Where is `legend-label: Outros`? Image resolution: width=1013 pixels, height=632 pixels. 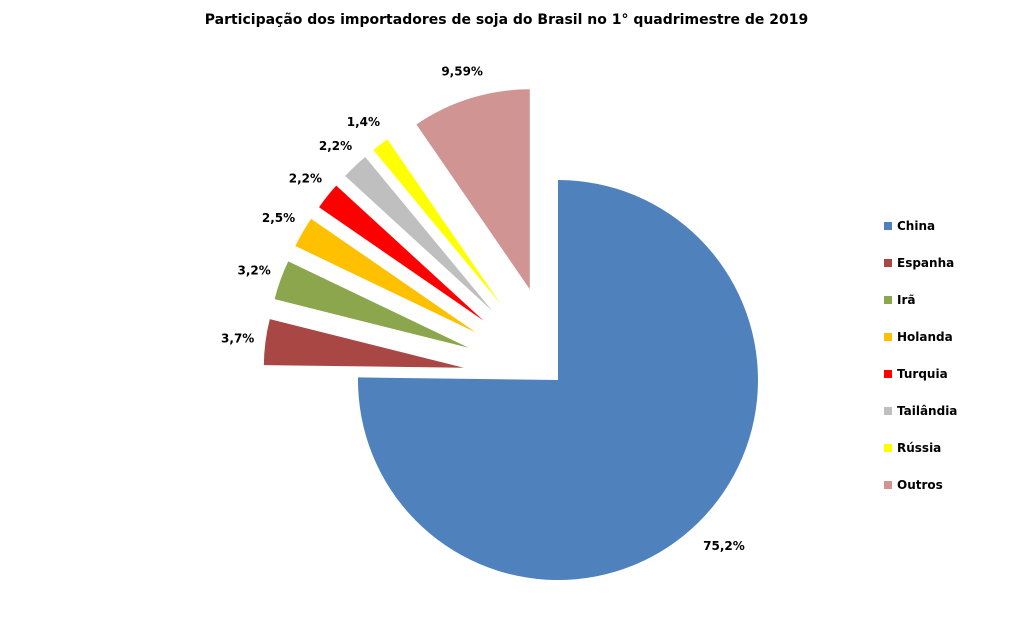 legend-label: Outros is located at coordinates (920, 484).